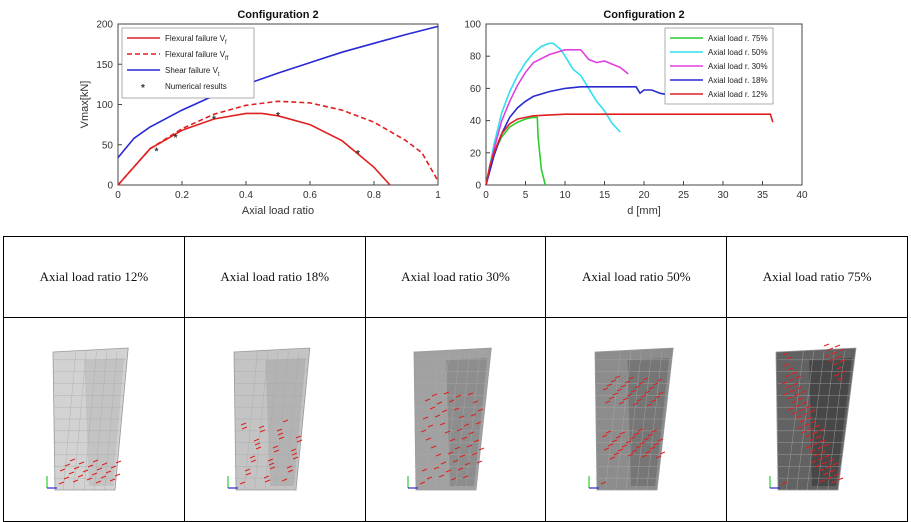  What do you see at coordinates (643, 15) in the screenshot?
I see `chart-title: Configuration 2` at bounding box center [643, 15].